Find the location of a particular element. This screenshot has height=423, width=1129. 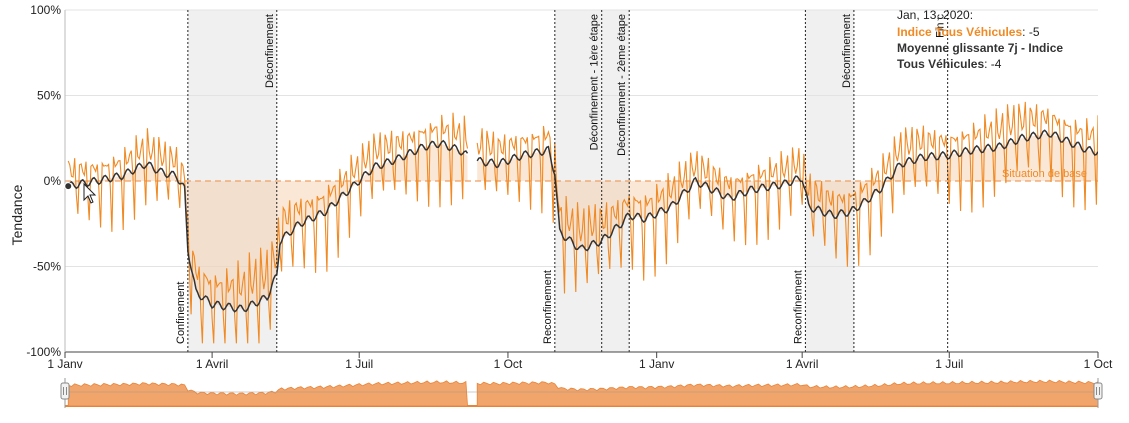

tooltip-series1-value: : -5 is located at coordinates (1031, 32).